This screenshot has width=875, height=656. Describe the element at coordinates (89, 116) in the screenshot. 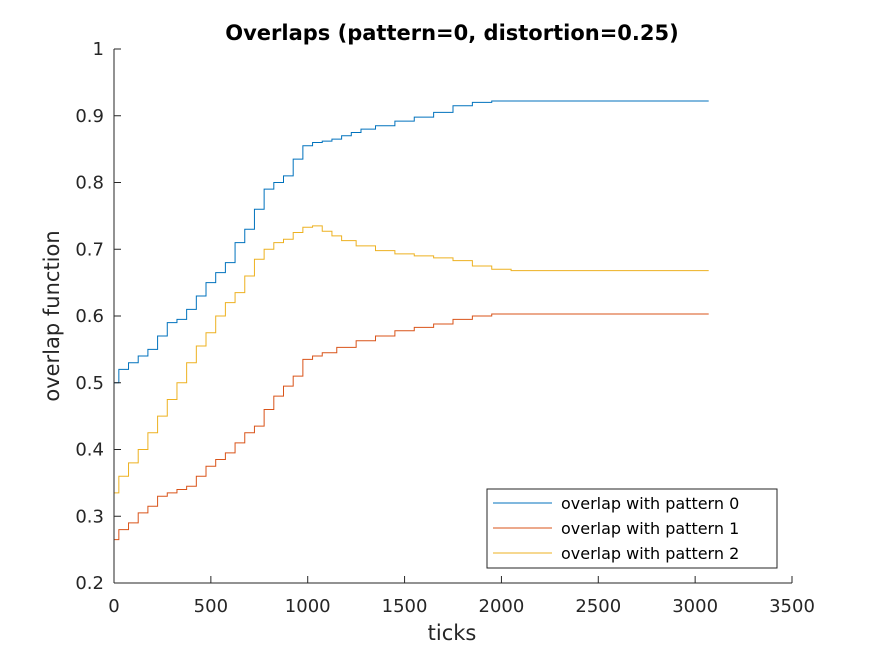

I see `y-tick-label: 0.9` at that location.